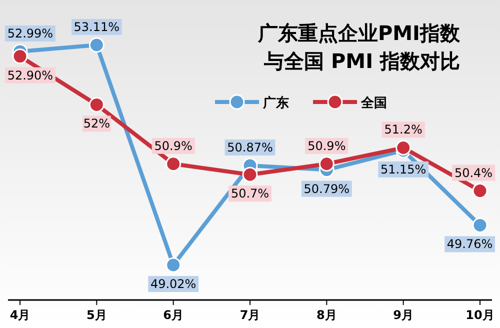 This screenshot has width=500, height=328. Describe the element at coordinates (250, 193) in the screenshot. I see `data-label: 50.7%` at that location.